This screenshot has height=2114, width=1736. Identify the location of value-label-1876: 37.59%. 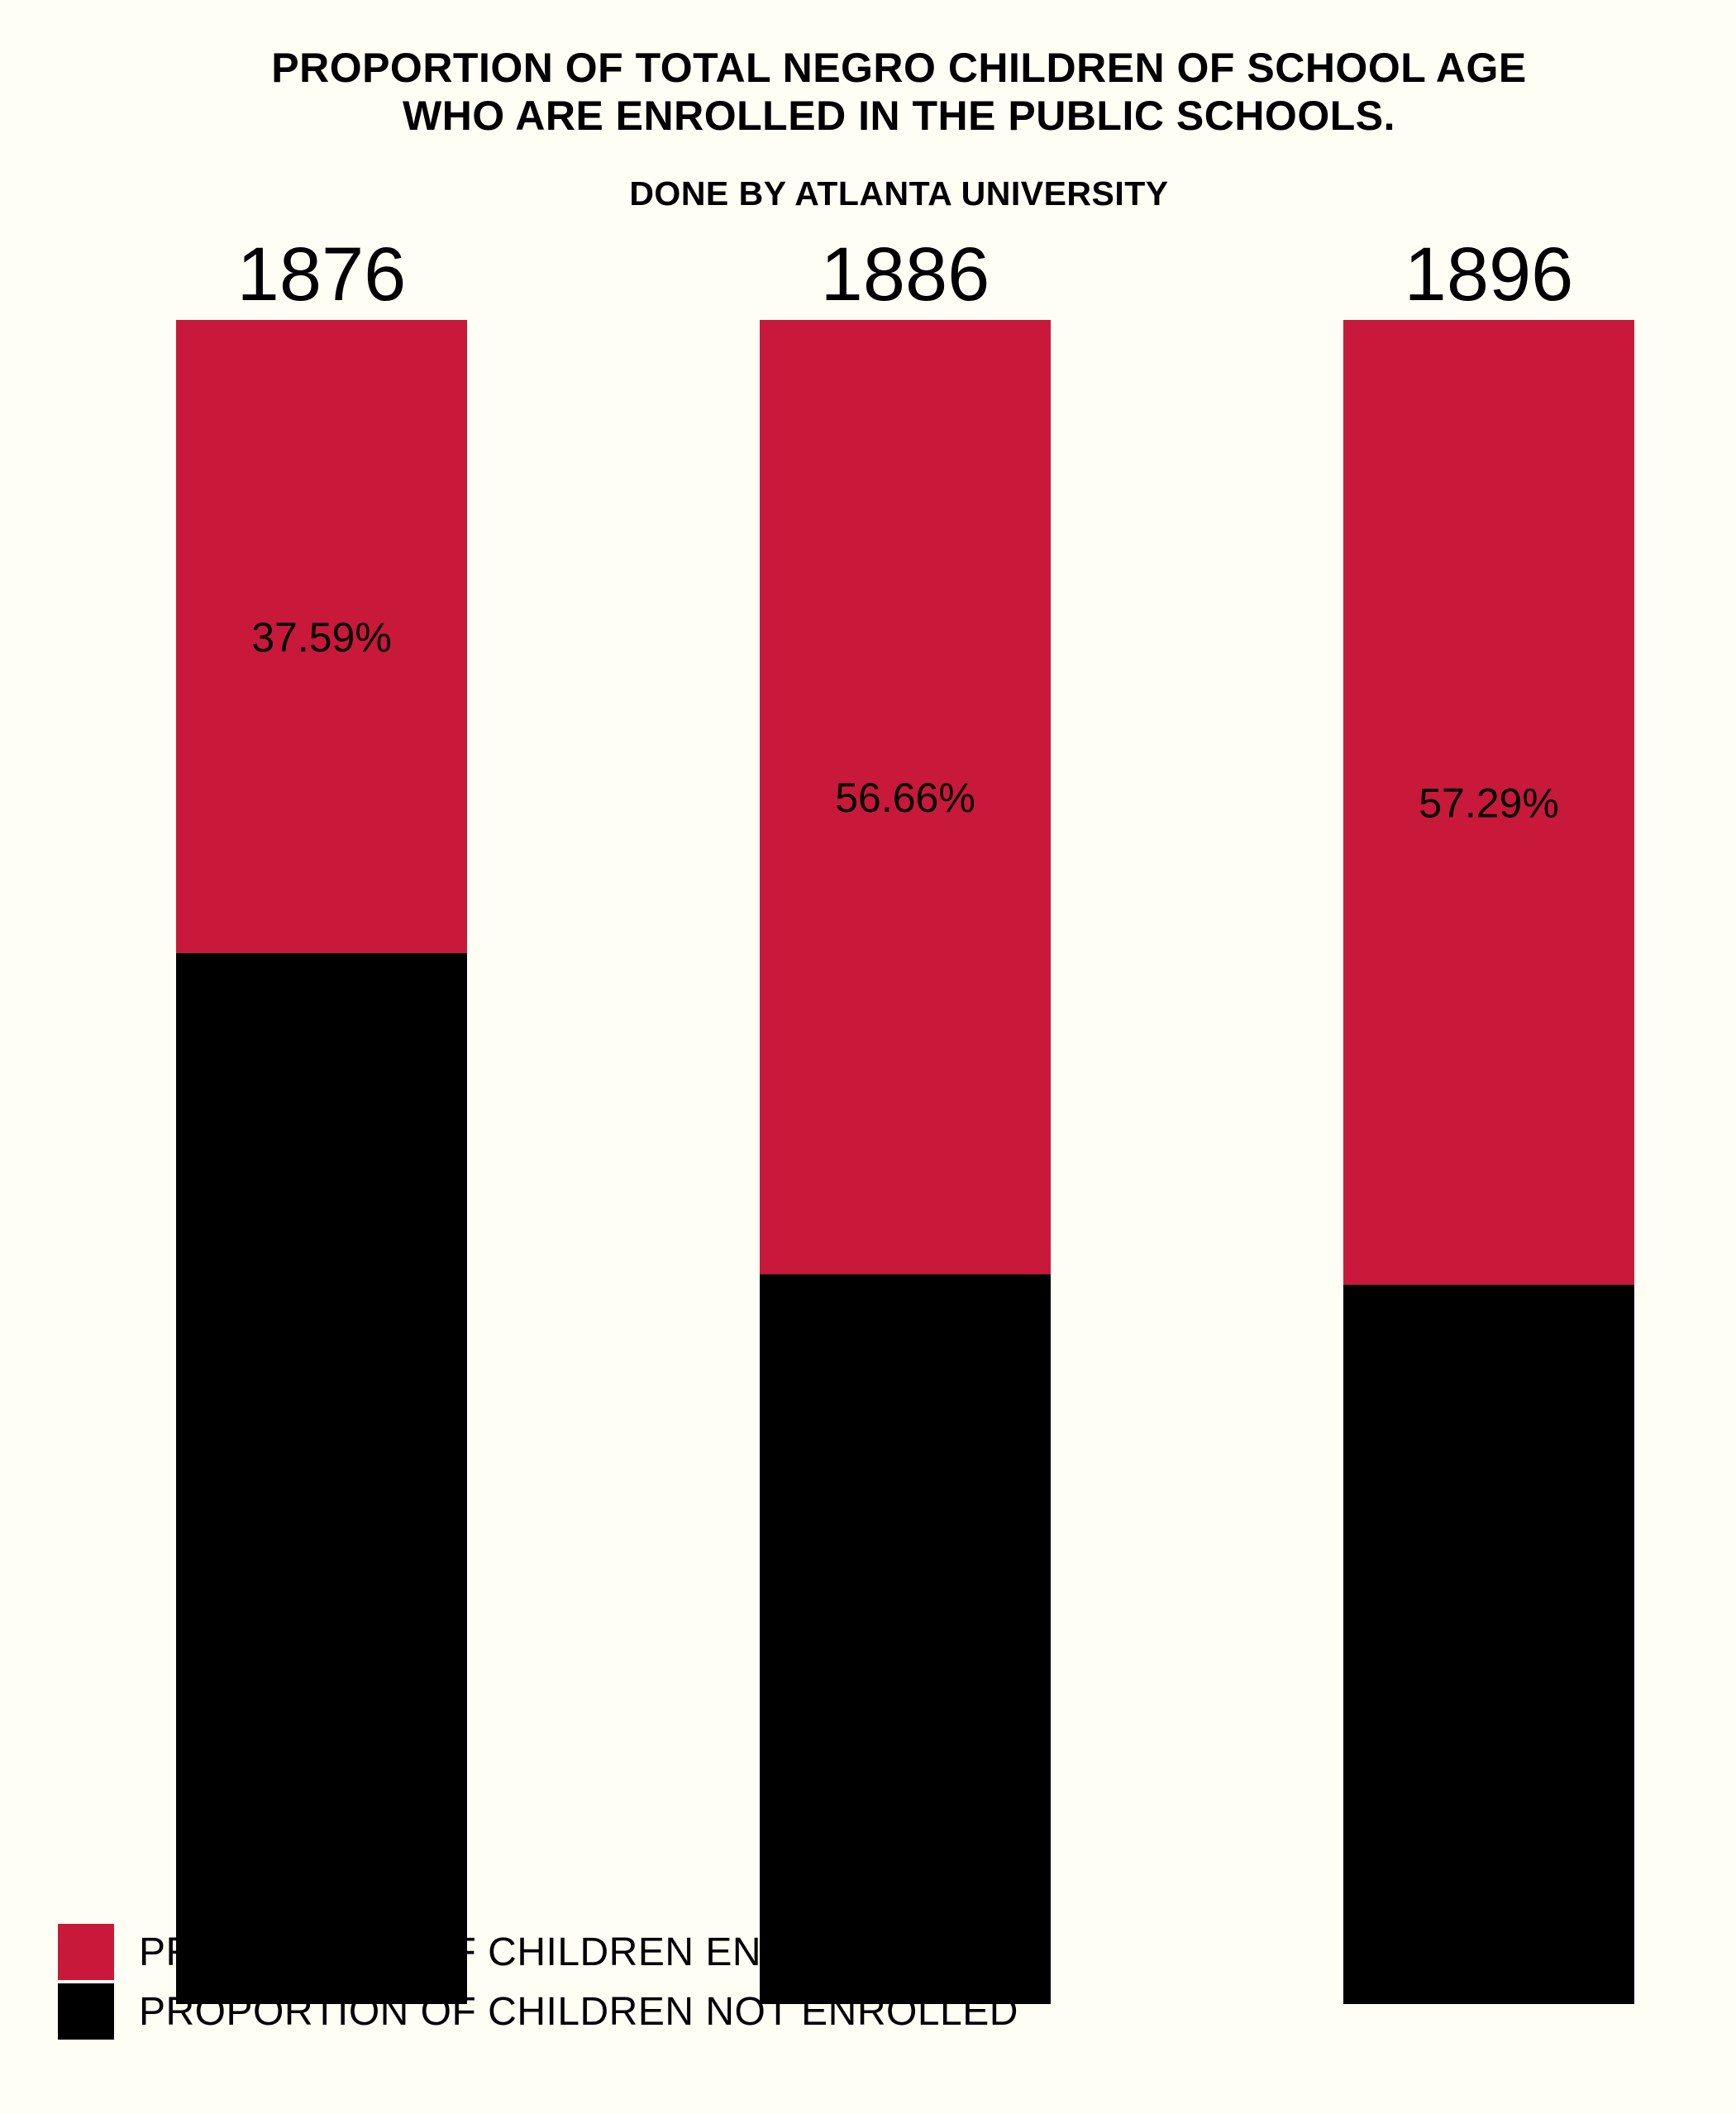
(321, 637).